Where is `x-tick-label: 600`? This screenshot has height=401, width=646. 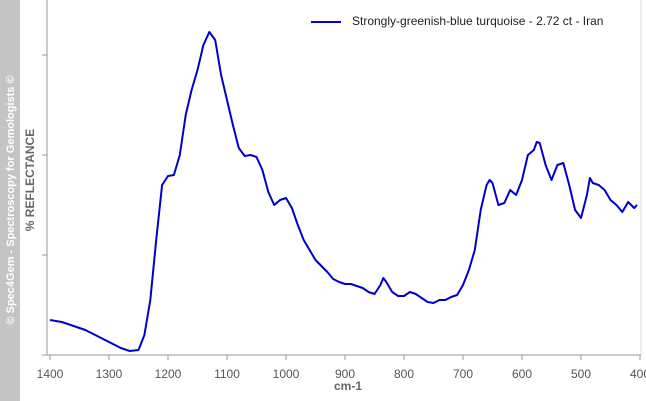 x-tick-label: 600 is located at coordinates (522, 374).